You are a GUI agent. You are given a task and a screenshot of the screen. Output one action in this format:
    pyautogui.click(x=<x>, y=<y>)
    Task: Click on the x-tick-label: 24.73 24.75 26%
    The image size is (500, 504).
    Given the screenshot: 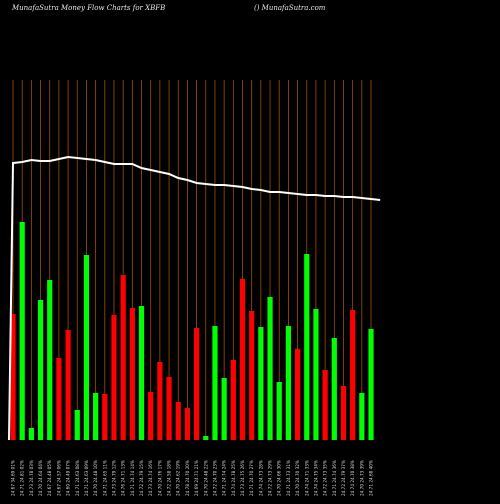 What is the action you would take?
    pyautogui.click(x=242, y=478)
    